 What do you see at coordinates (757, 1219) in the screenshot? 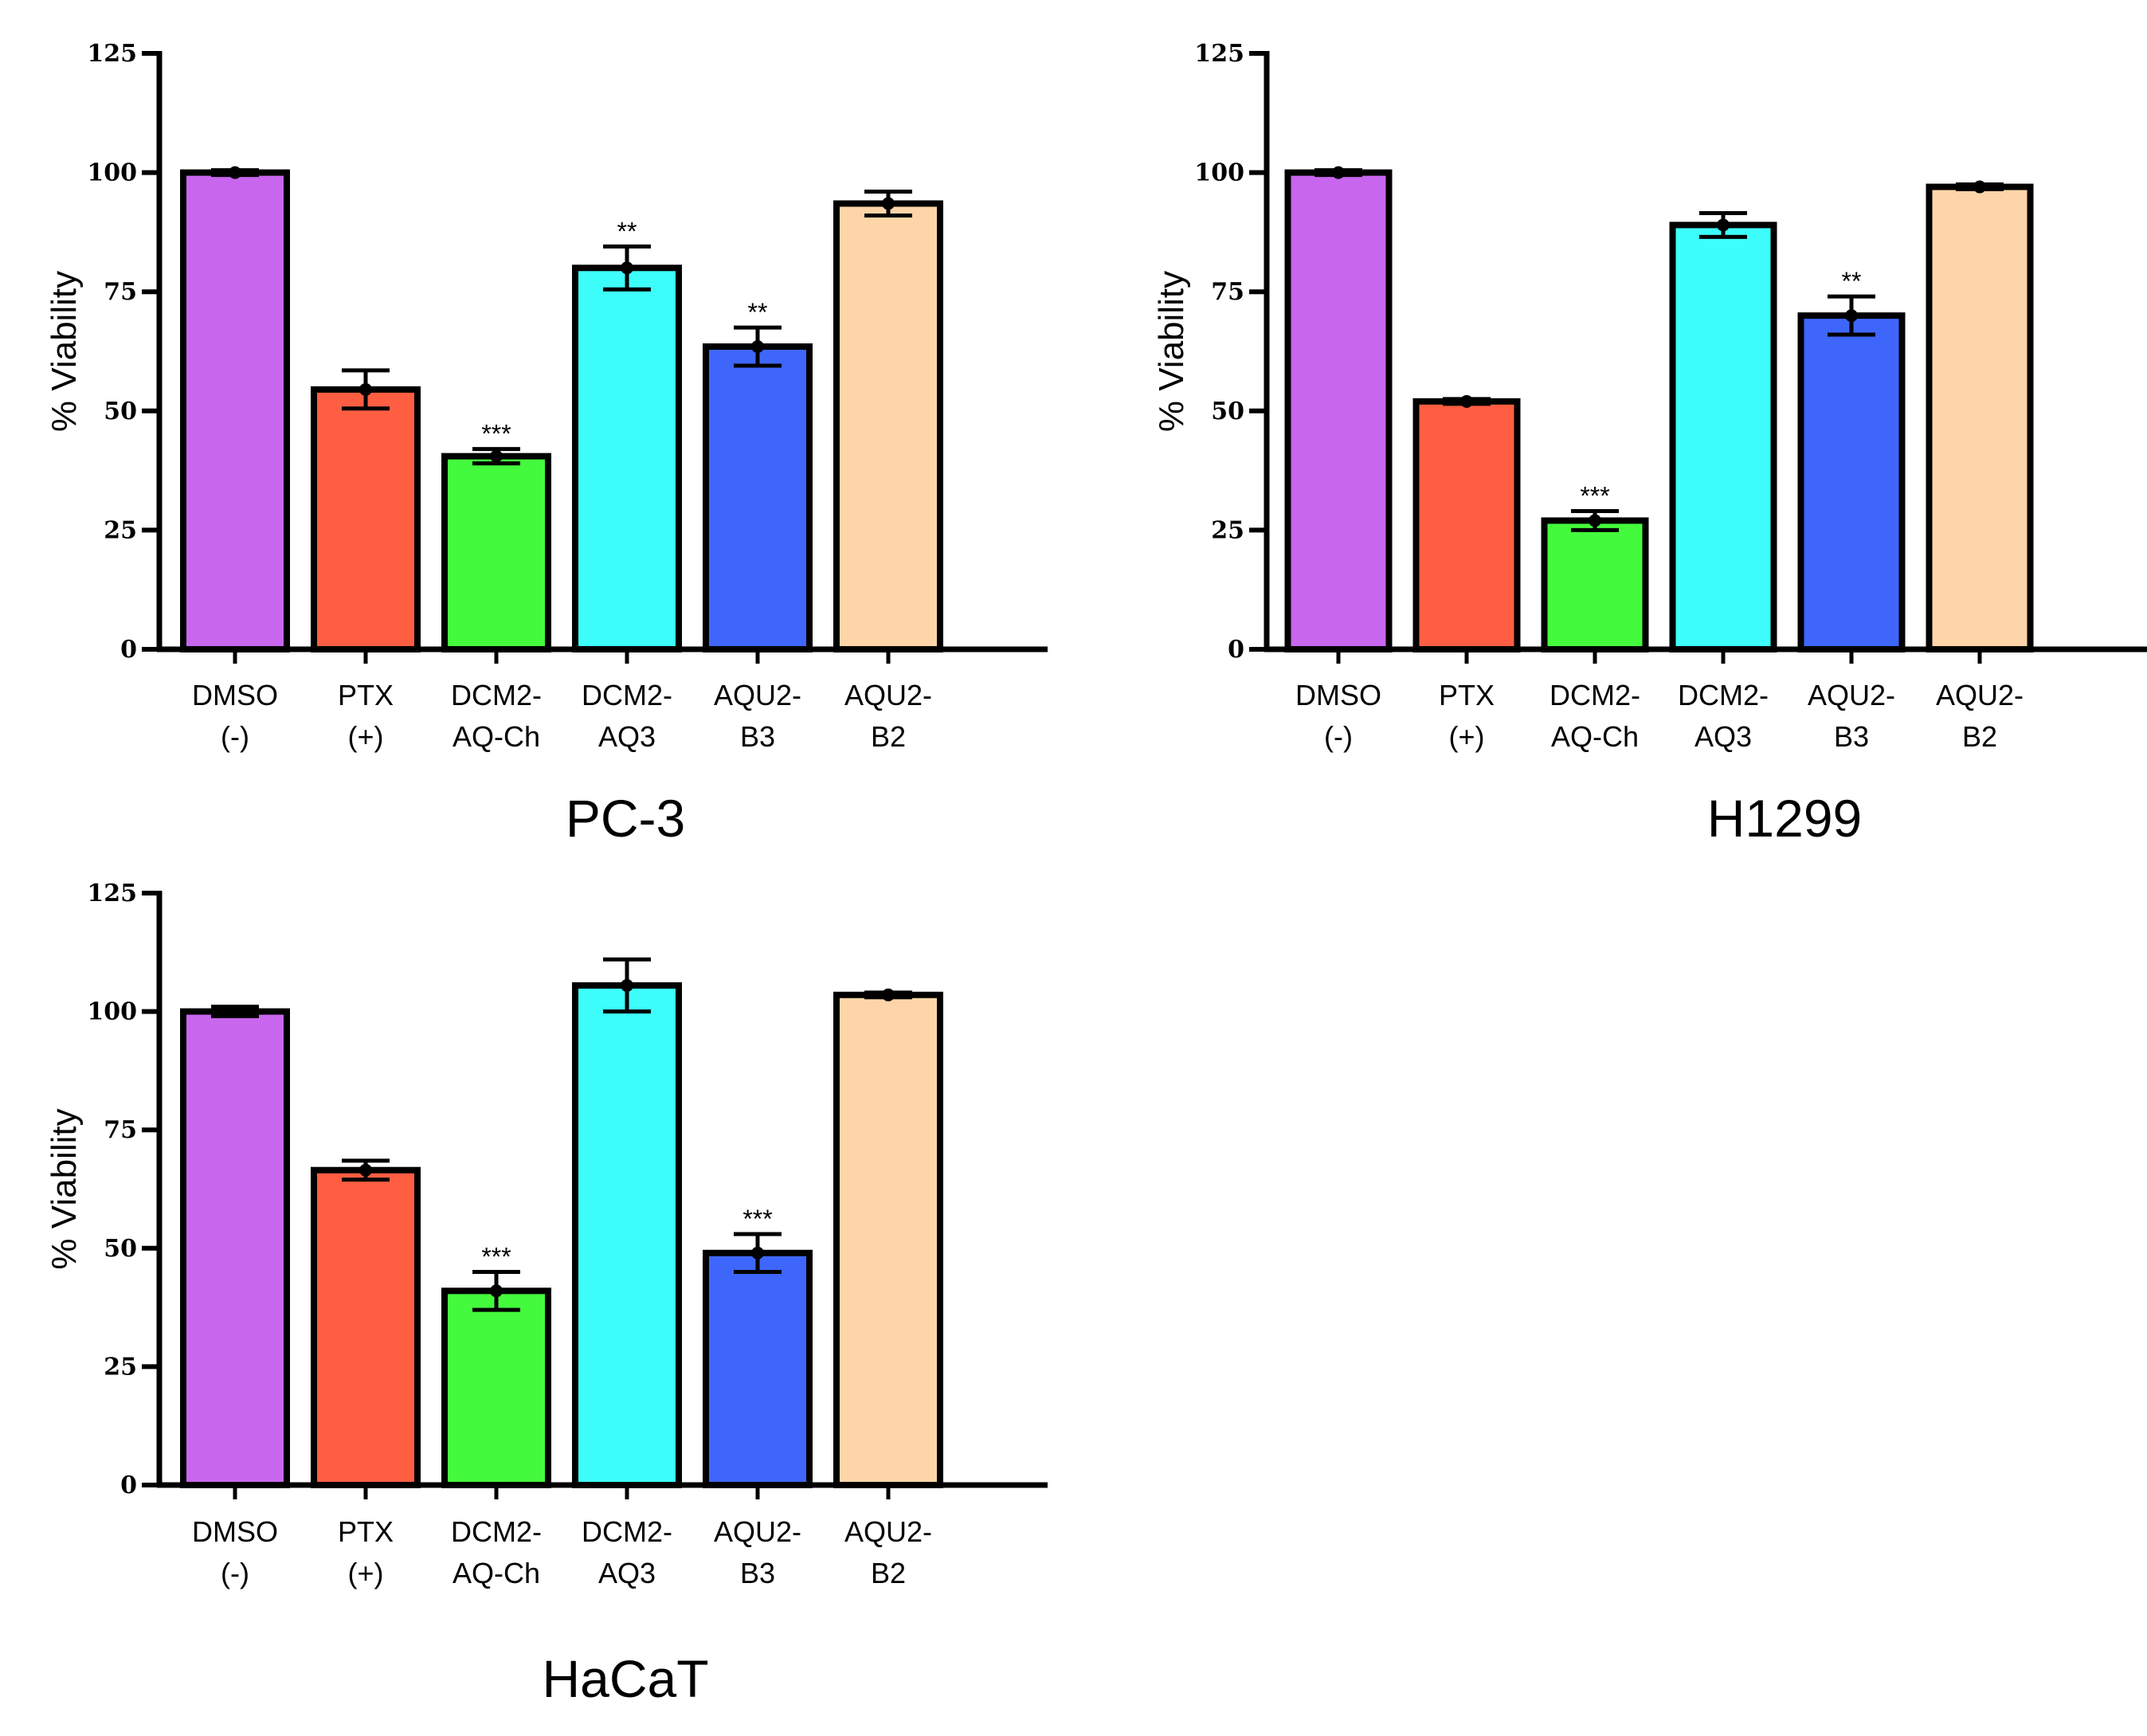
I see `significance-label-aqu2-b3: ***` at bounding box center [757, 1219].